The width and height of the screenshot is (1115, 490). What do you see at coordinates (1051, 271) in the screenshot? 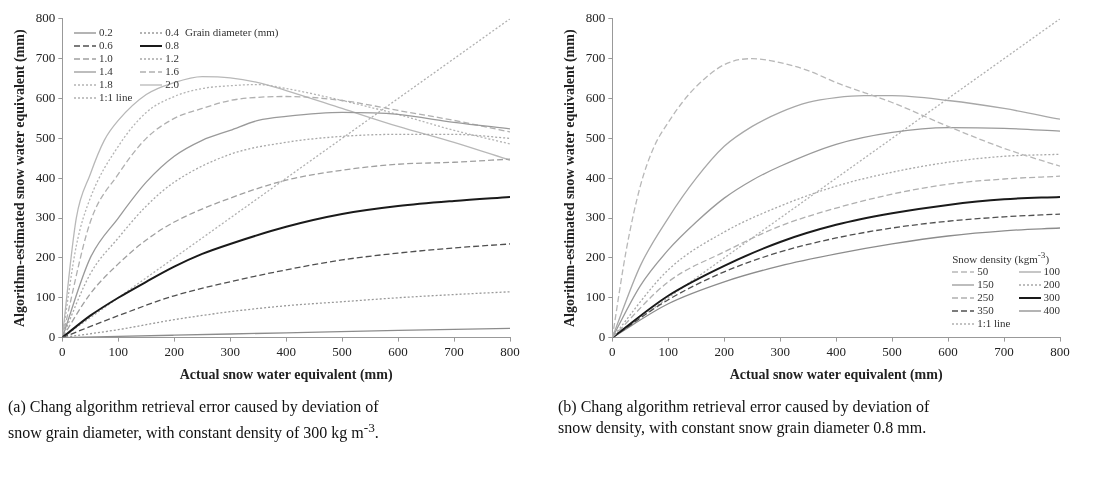
I see `legend-label: 100` at bounding box center [1051, 271].